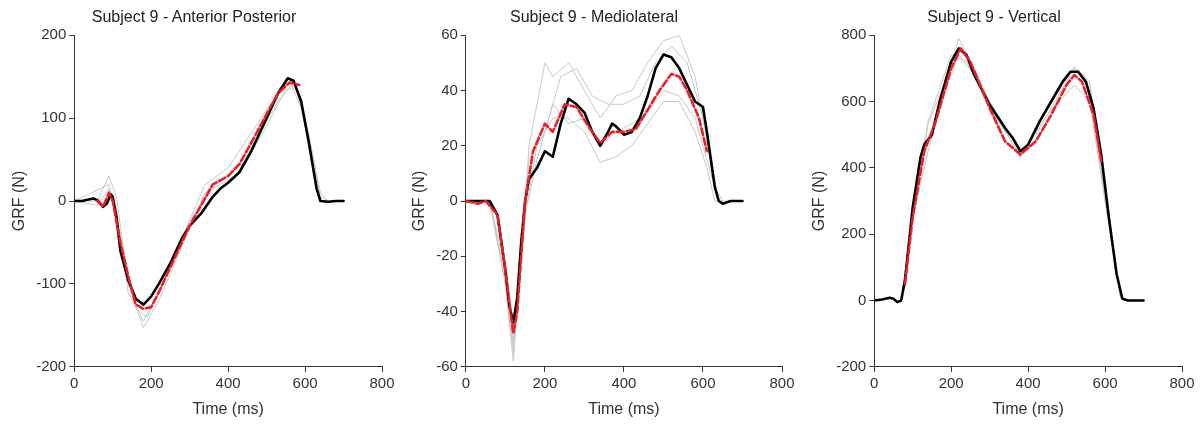 The height and width of the screenshot is (427, 1201). What do you see at coordinates (449, 144) in the screenshot?
I see `y-tick-label: 20` at bounding box center [449, 144].